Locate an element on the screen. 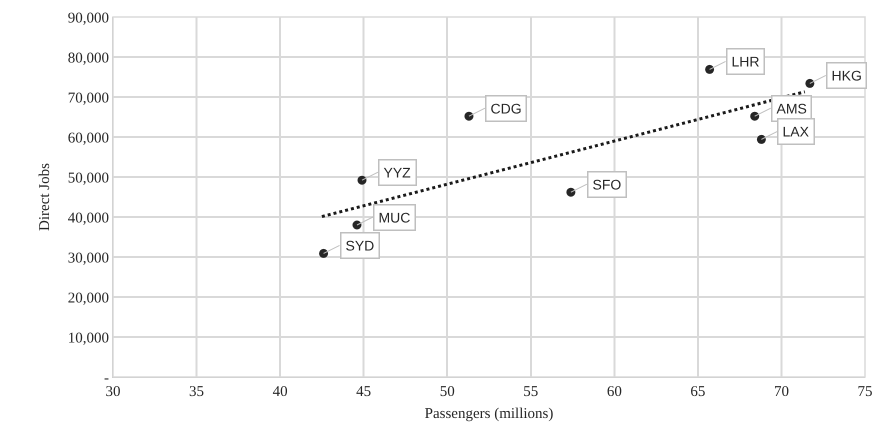 The width and height of the screenshot is (884, 443). annotation: AMS is located at coordinates (791, 108).